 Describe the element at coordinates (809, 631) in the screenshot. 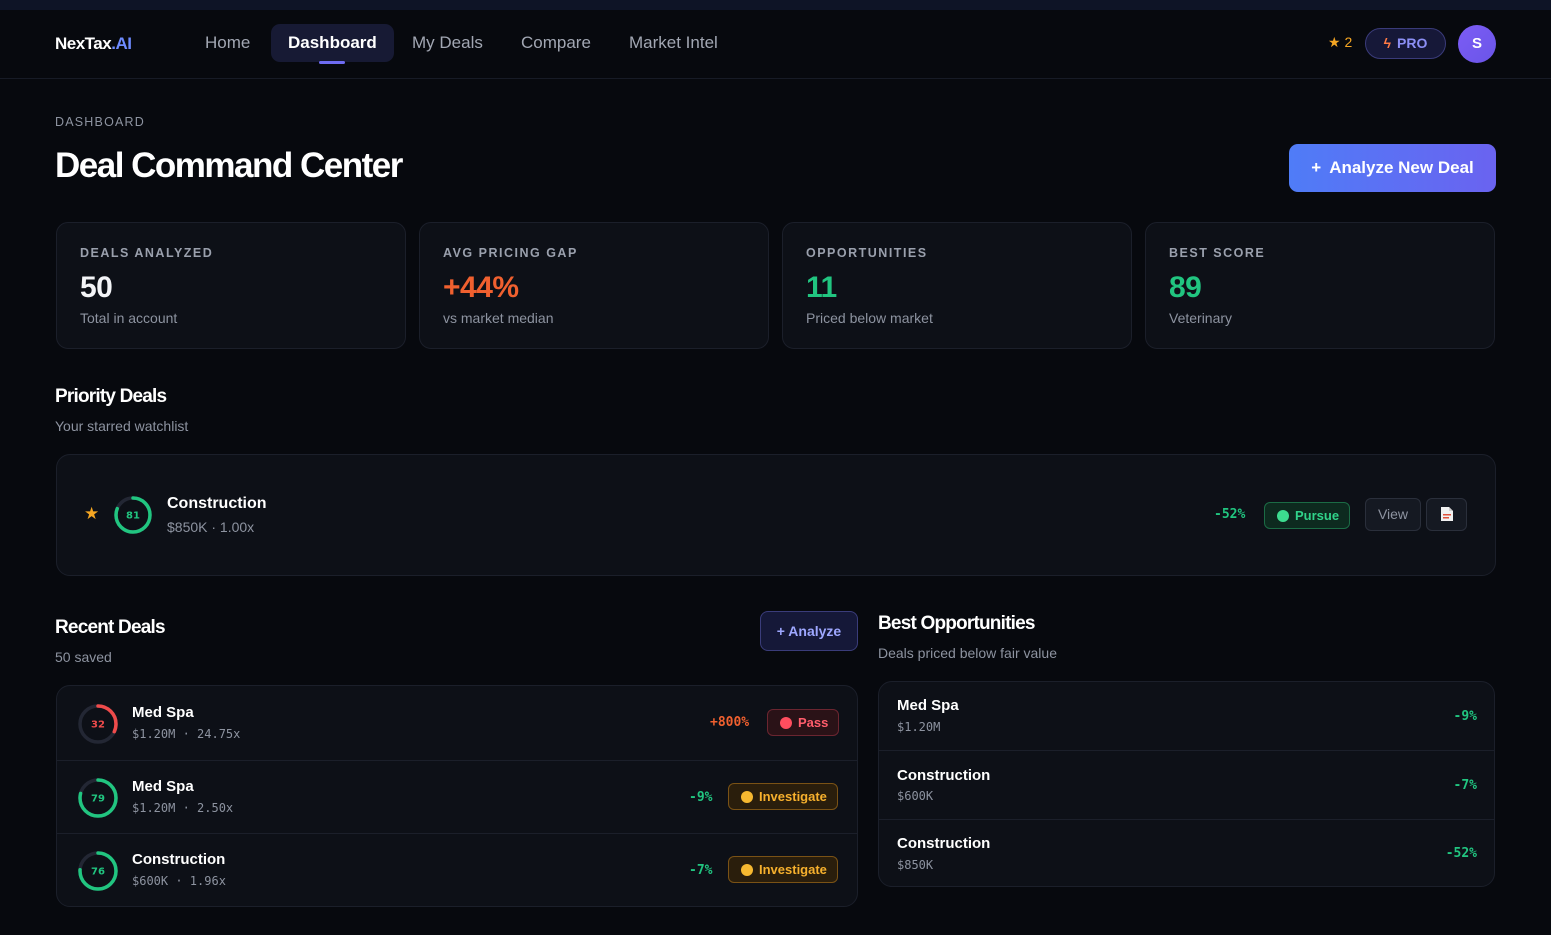

I see `analyze-button: + Analyze` at that location.